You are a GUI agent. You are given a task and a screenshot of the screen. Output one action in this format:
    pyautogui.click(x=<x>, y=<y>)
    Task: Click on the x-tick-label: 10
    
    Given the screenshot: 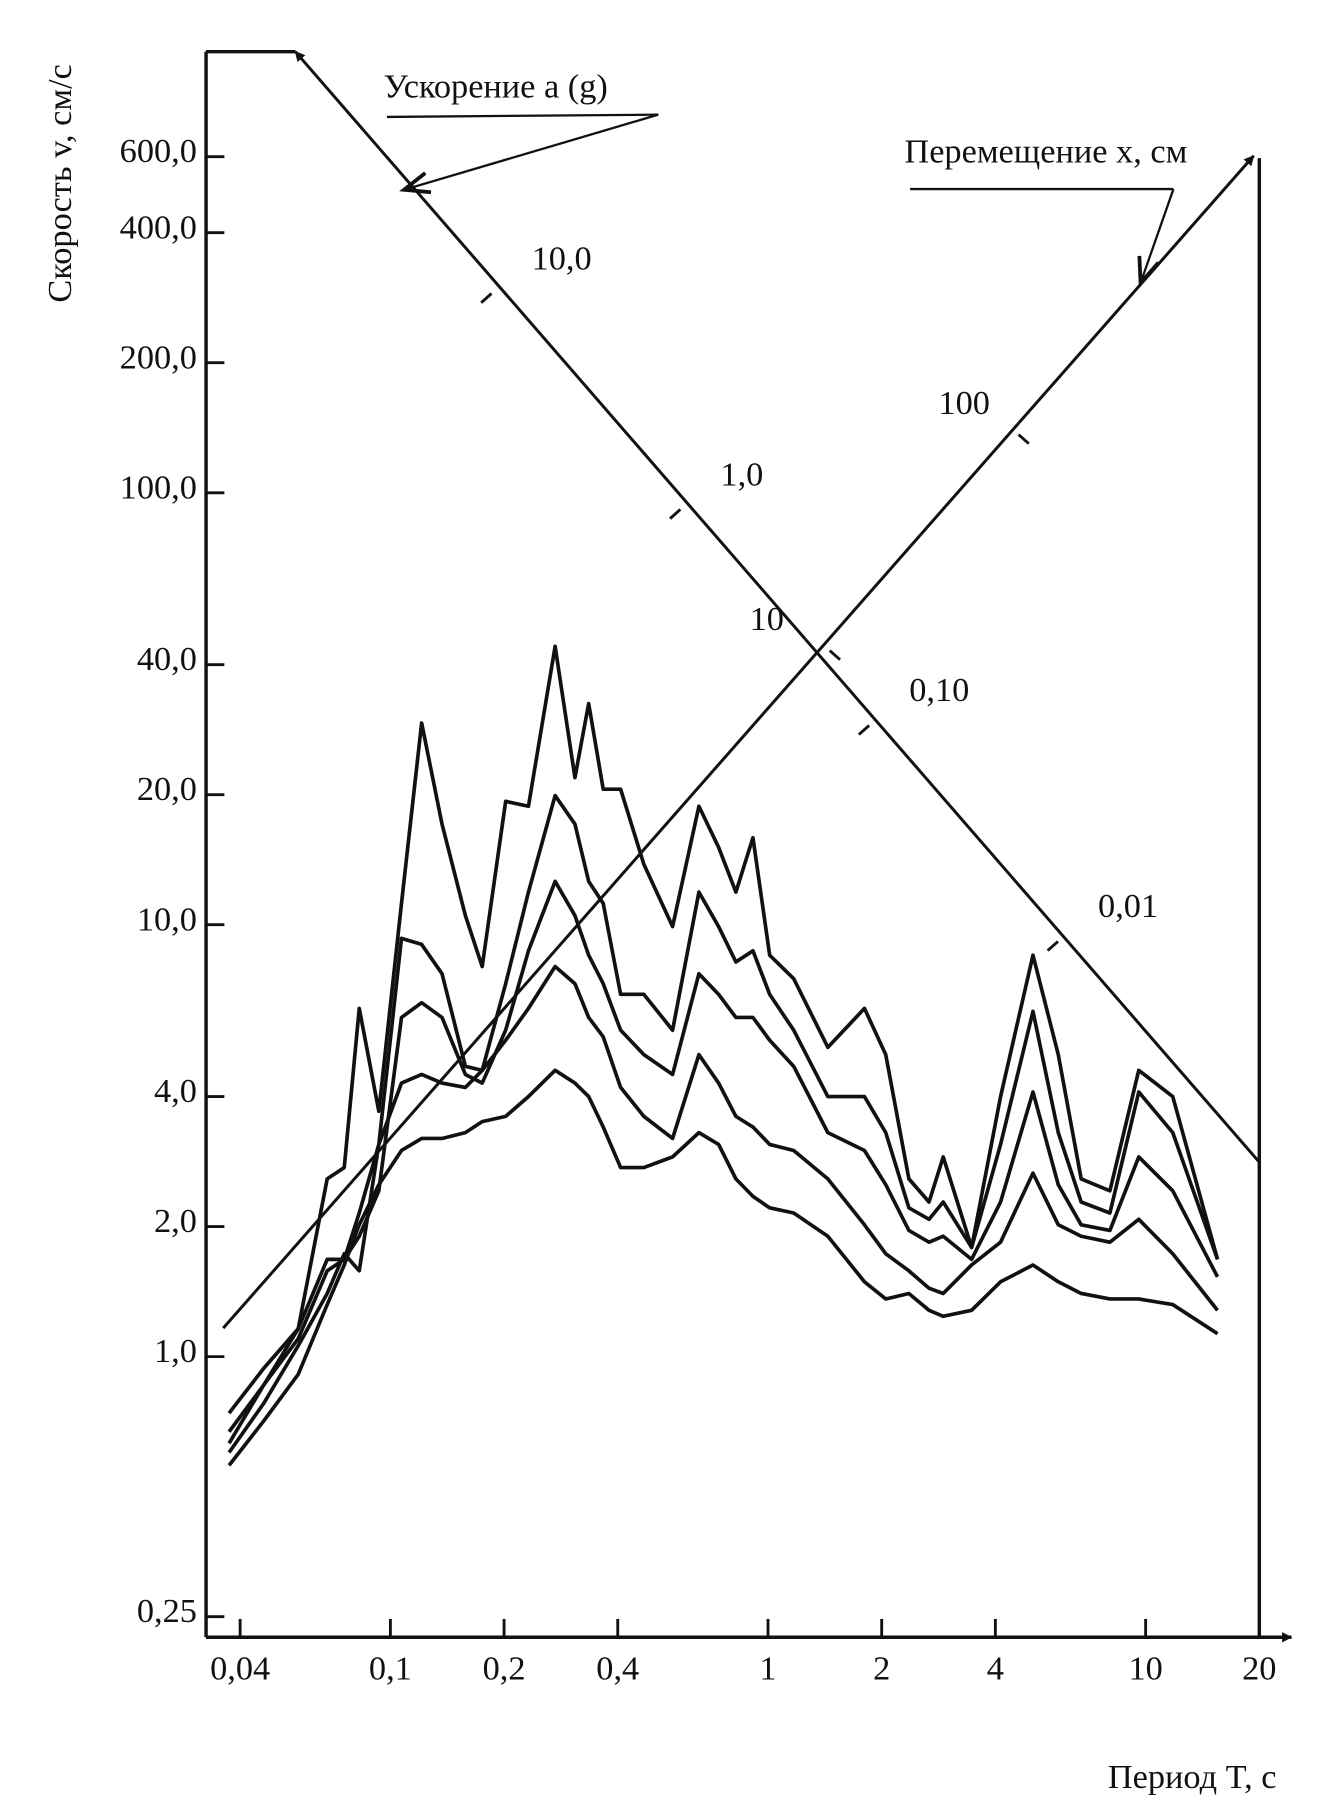 What is the action you would take?
    pyautogui.click(x=1145, y=1668)
    